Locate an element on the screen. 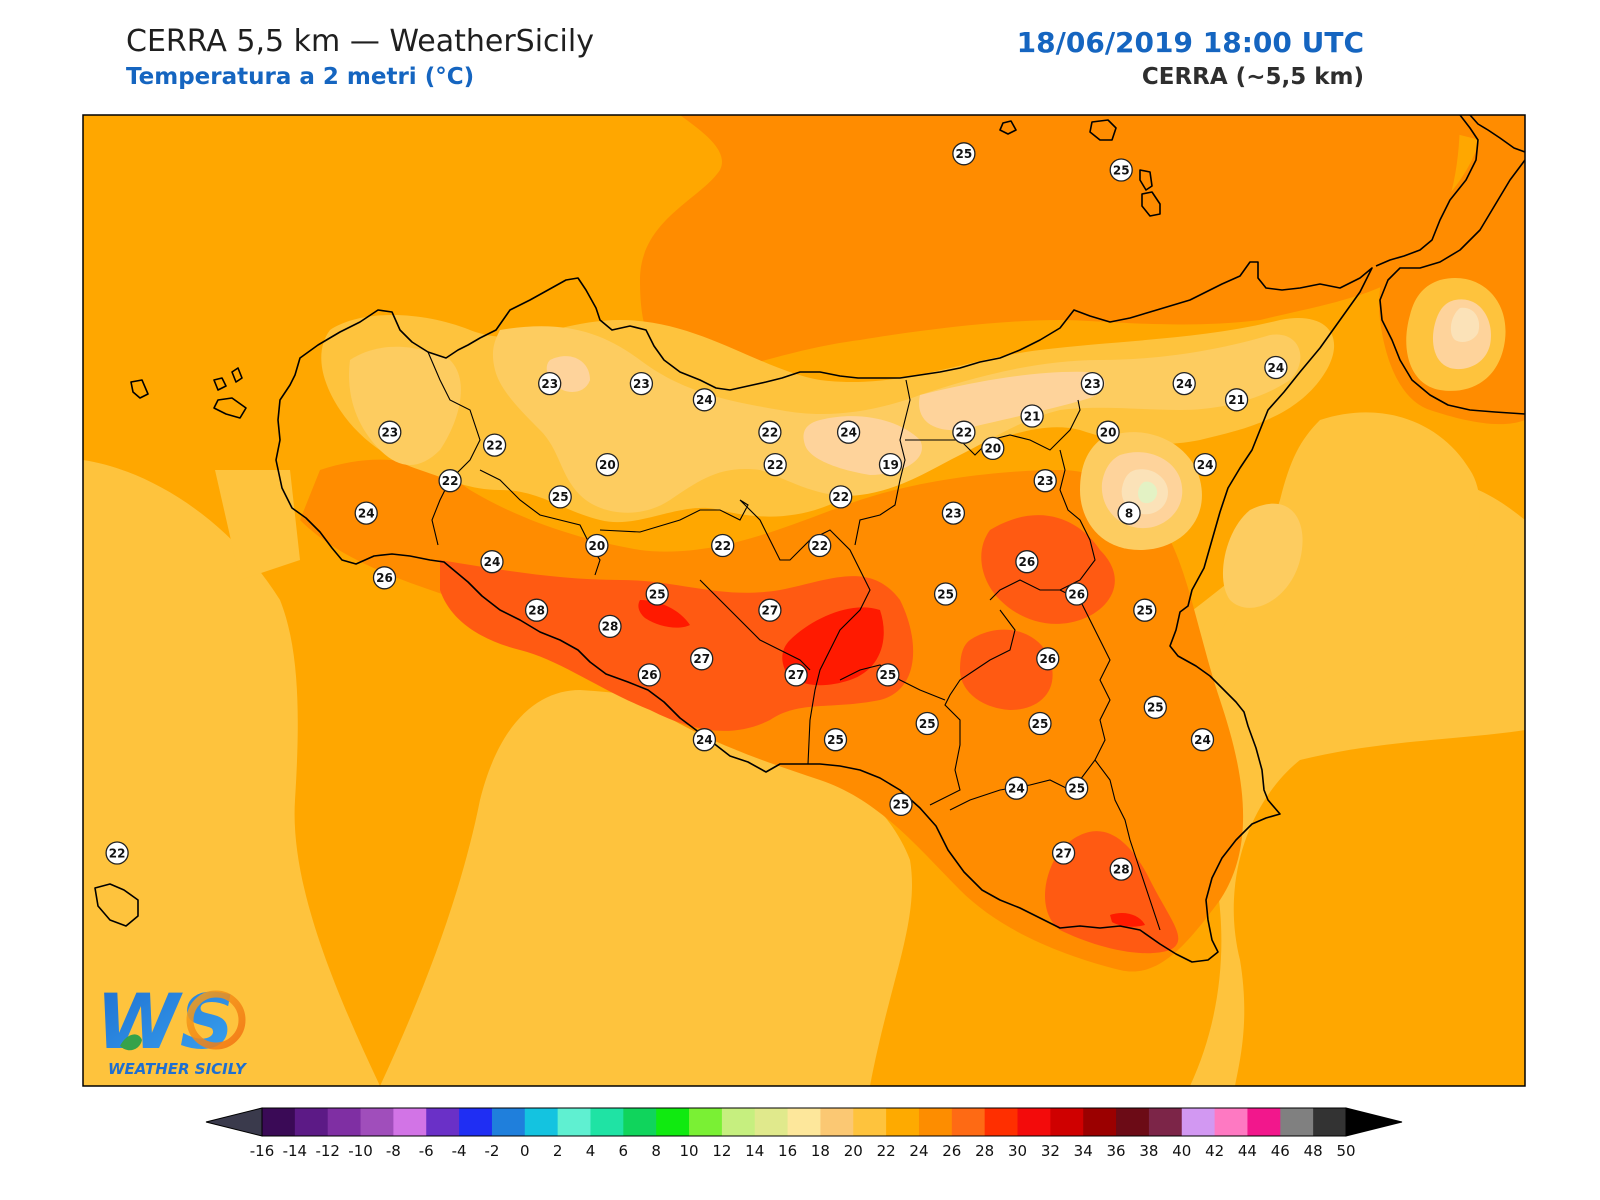  colorbar-tick-label: 32 is located at coordinates (1050, 1151).